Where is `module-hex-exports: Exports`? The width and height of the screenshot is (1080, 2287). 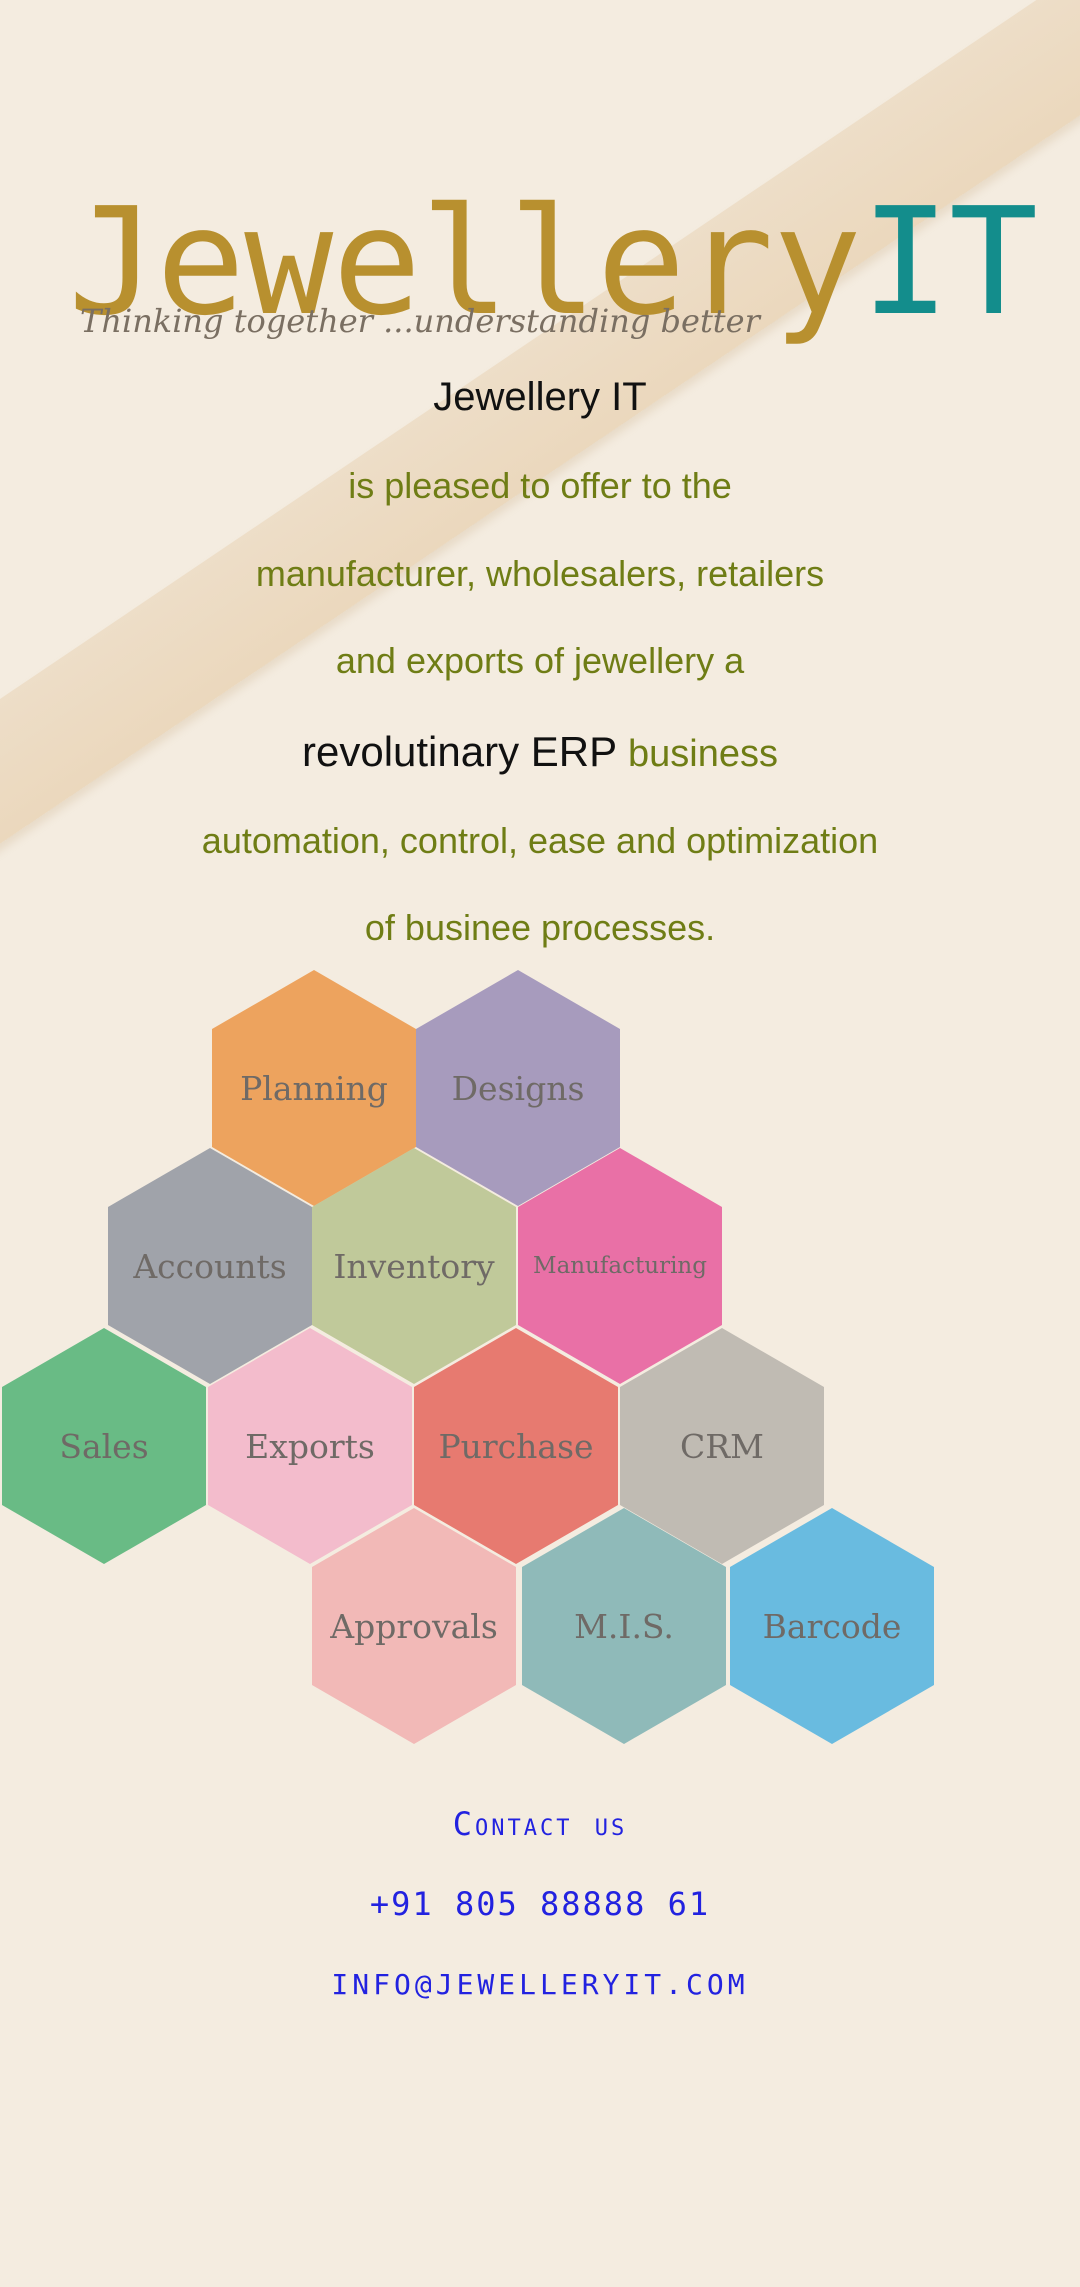
module-hex-exports: Exports is located at coordinates (310, 1446).